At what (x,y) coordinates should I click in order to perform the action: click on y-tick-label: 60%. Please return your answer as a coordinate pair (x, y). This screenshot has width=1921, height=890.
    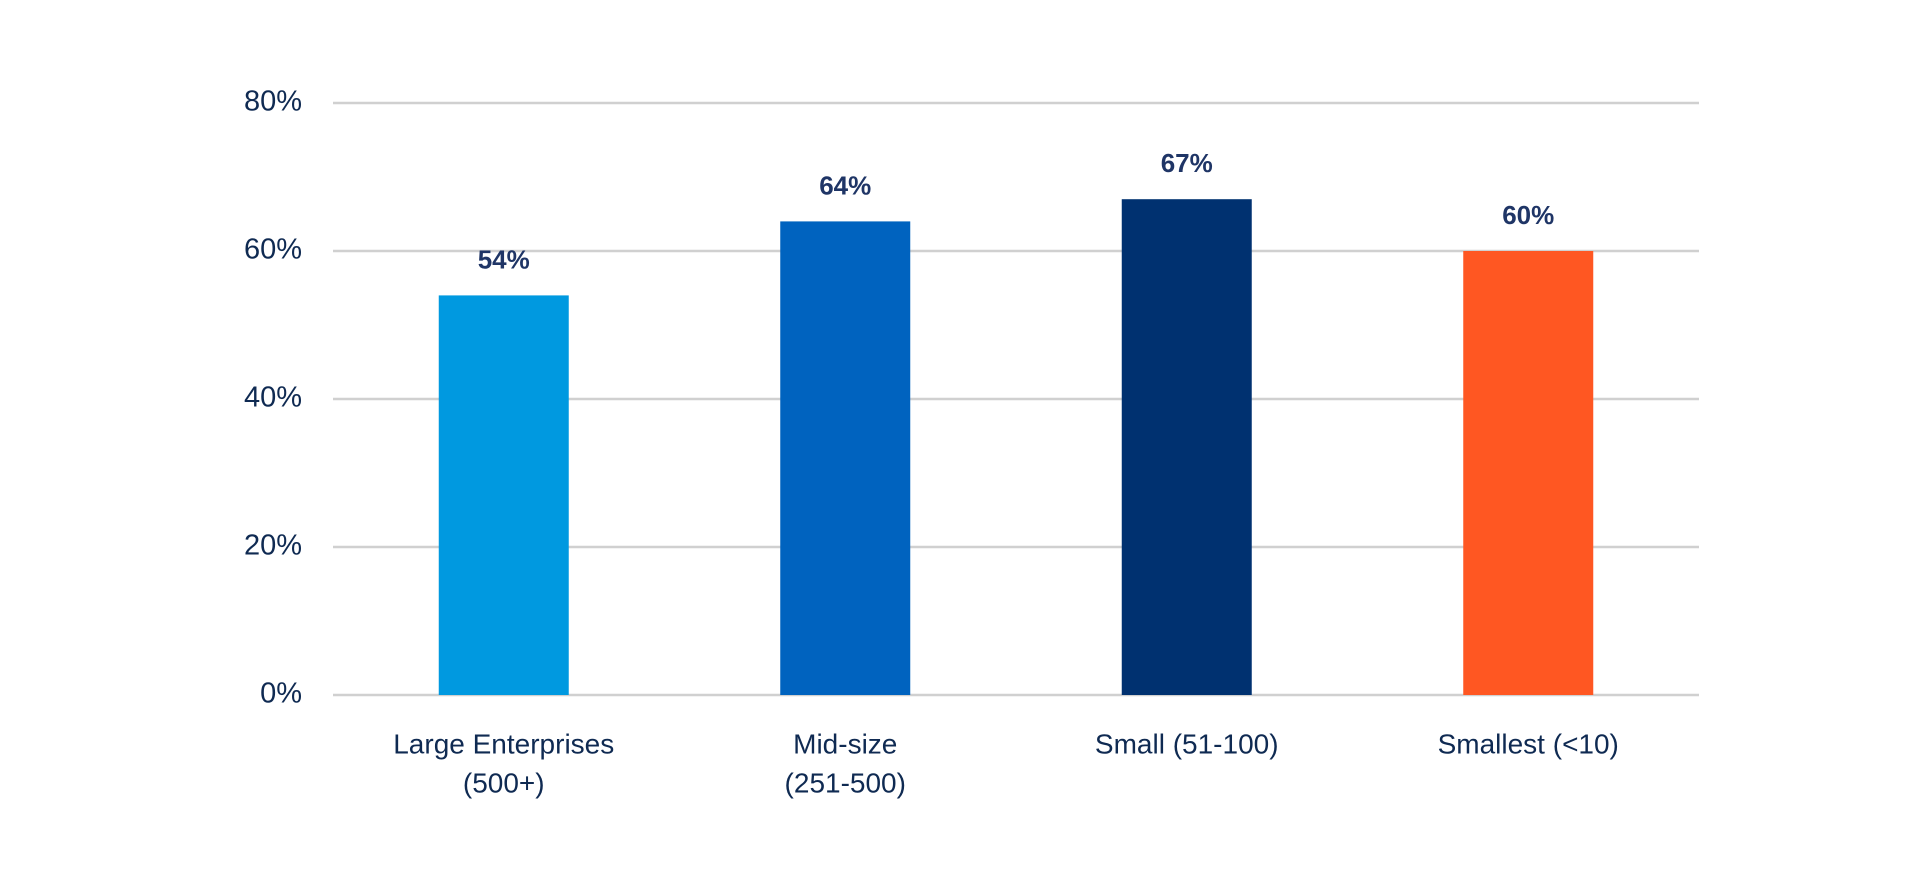
    Looking at the image, I should click on (273, 250).